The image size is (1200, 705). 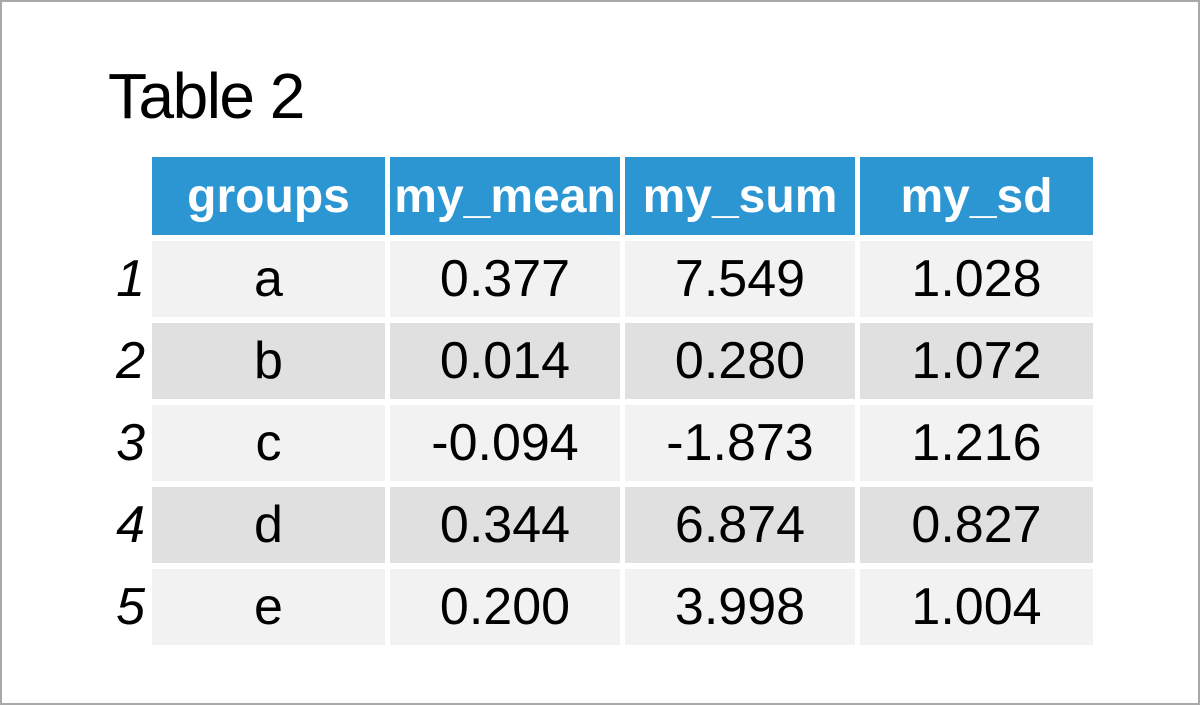 What do you see at coordinates (976, 607) in the screenshot?
I see `cell-my-sd: 1.004` at bounding box center [976, 607].